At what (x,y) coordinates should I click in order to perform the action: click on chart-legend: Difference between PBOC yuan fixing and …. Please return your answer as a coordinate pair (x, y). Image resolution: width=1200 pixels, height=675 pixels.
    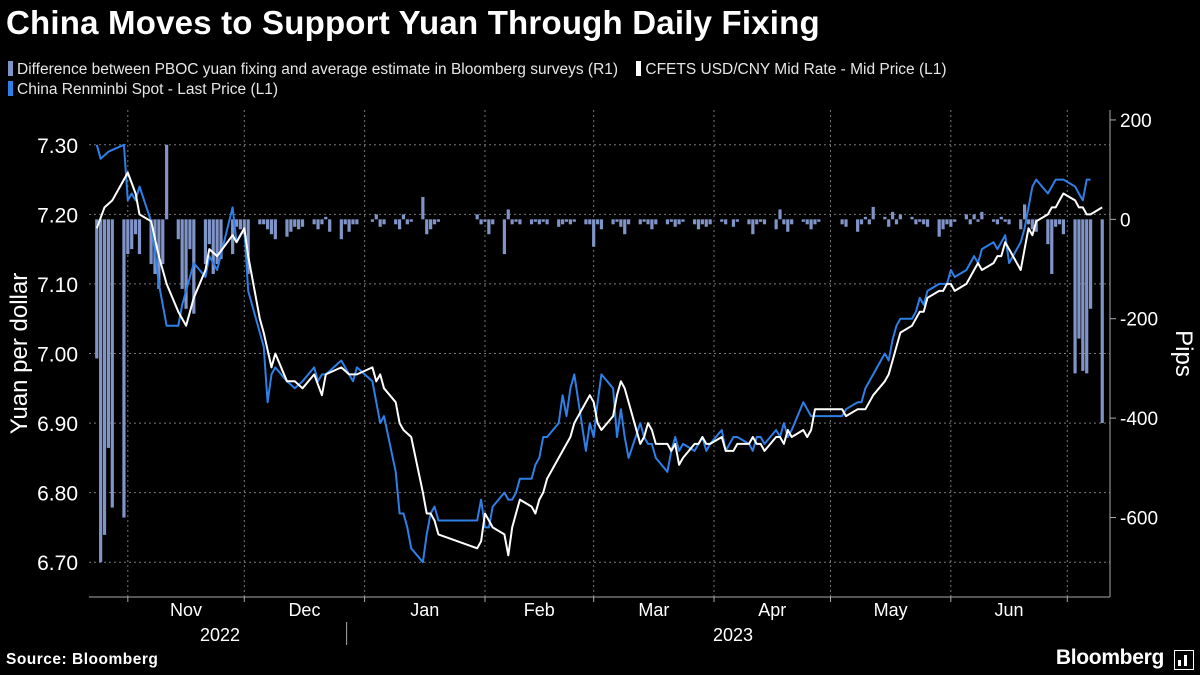
    Looking at the image, I should click on (598, 80).